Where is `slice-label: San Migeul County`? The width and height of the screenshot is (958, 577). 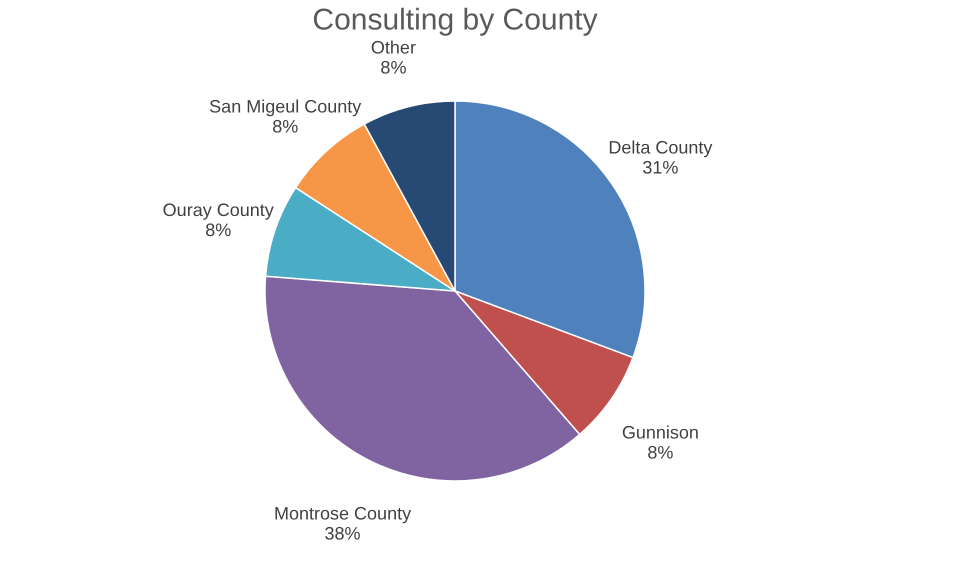 slice-label: San Migeul County is located at coordinates (285, 106).